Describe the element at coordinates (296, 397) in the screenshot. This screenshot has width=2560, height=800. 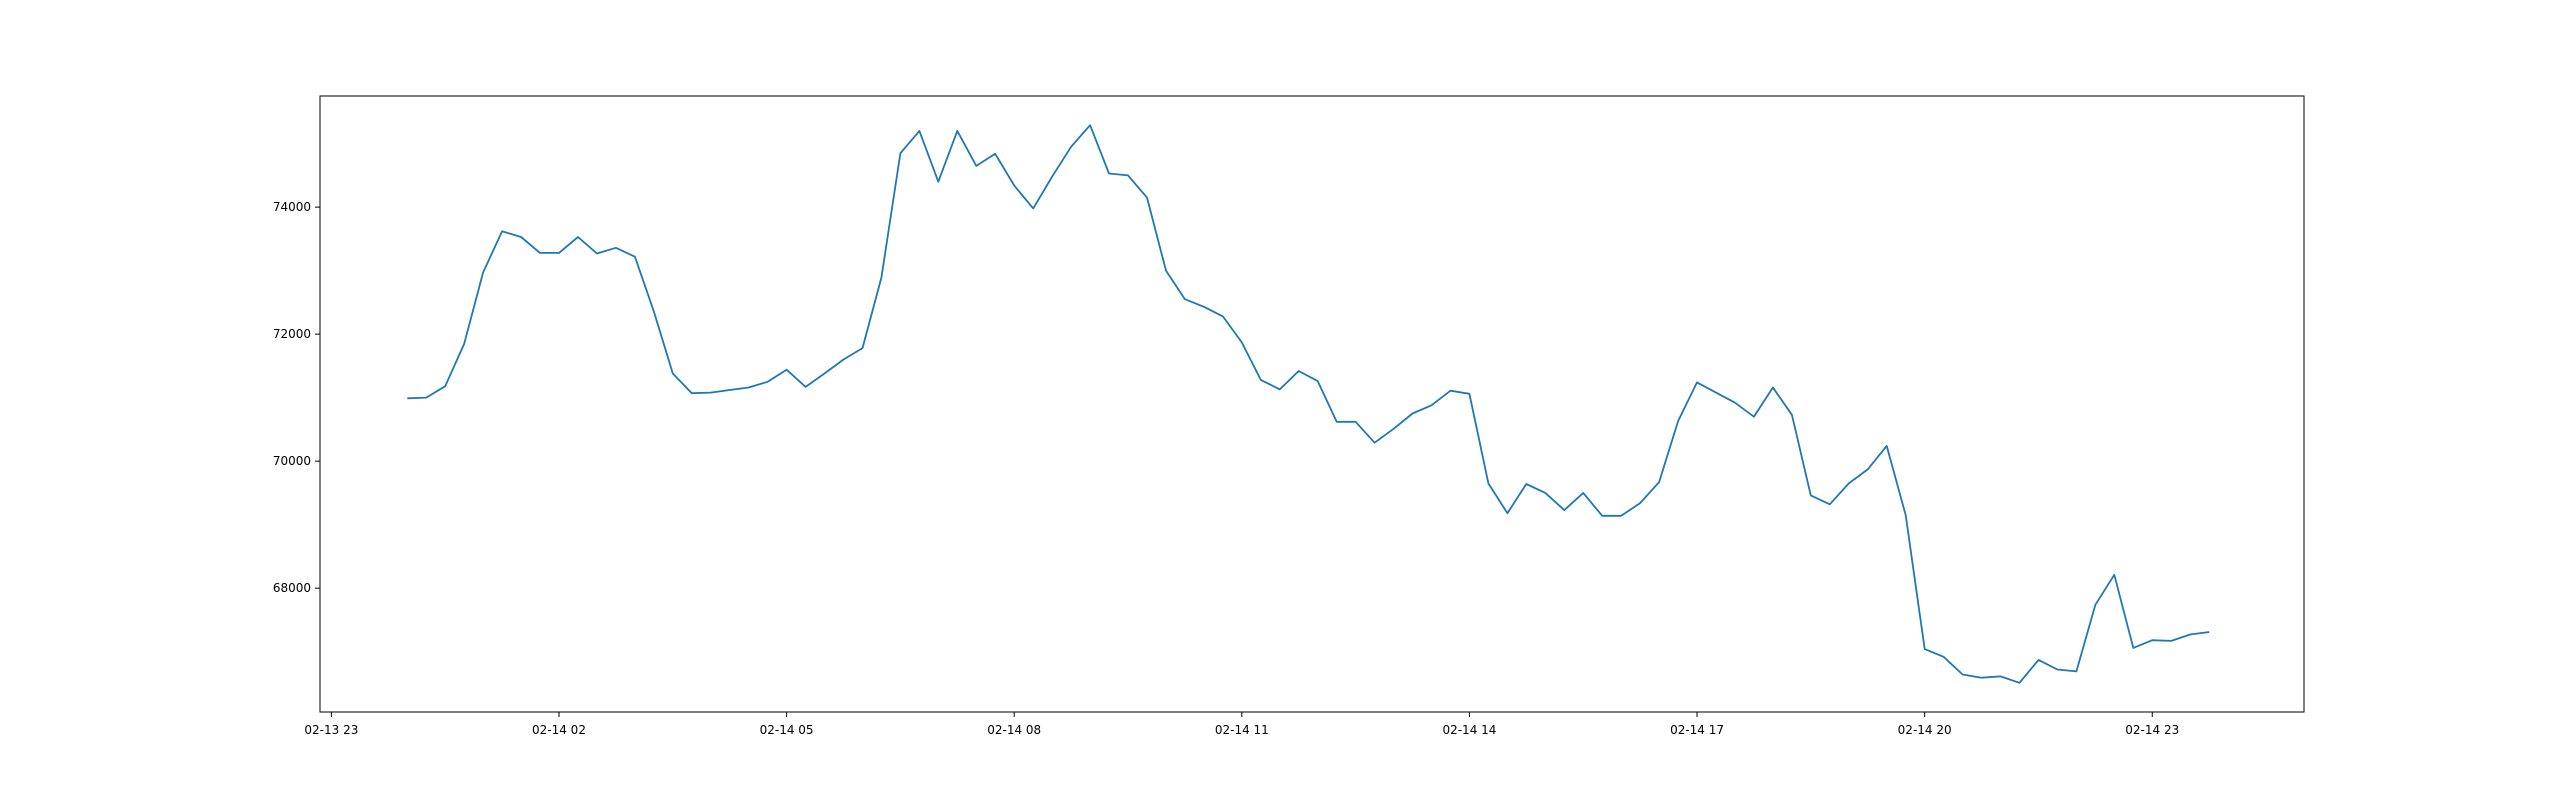
I see `y-axis: 68000 70000 72000 74000` at that location.